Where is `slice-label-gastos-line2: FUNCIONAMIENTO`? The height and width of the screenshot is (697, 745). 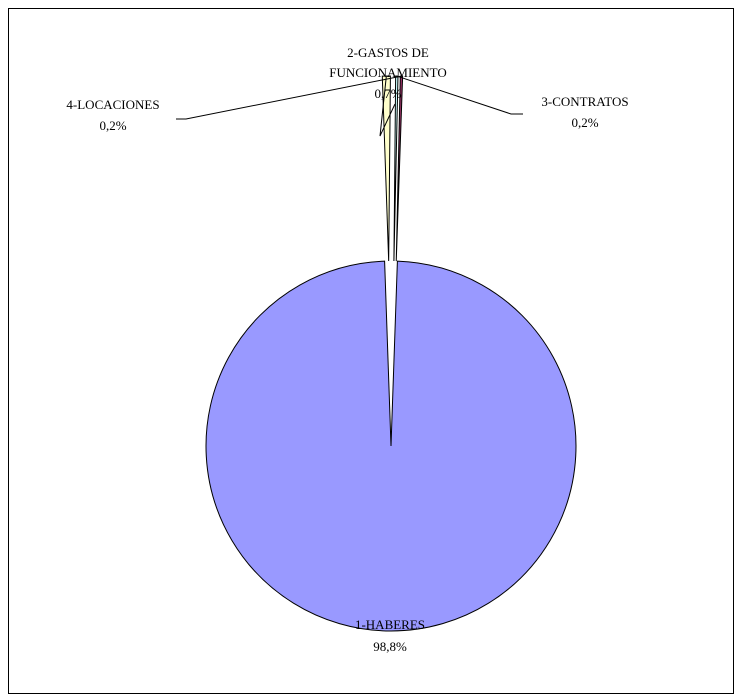
slice-label-gastos-line2: FUNCIONAMIENTO is located at coordinates (387, 72).